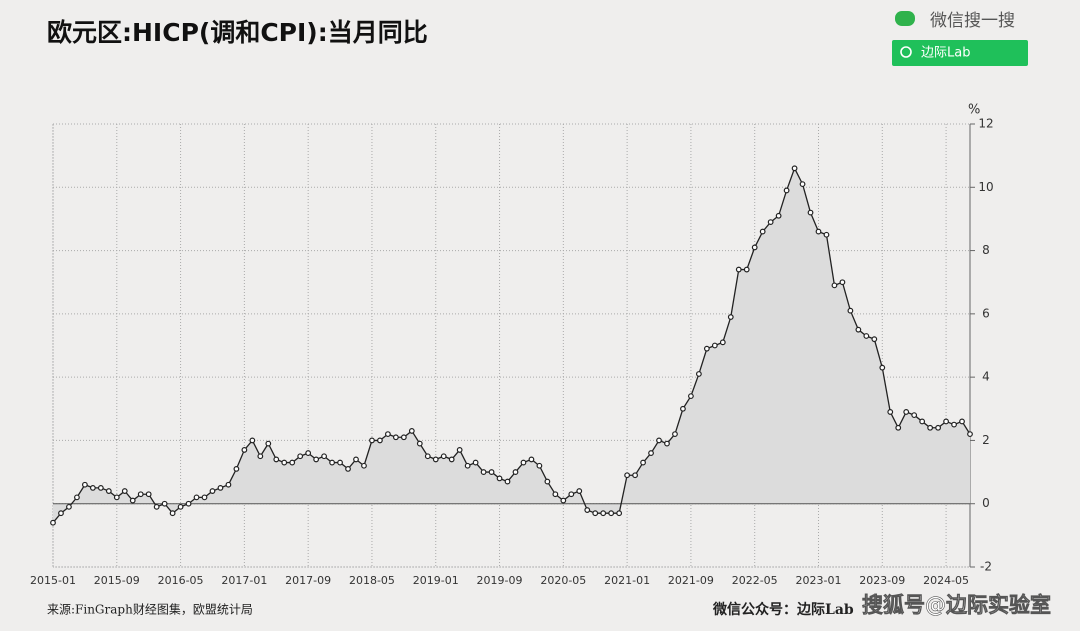  Describe the element at coordinates (500, 580) in the screenshot. I see `x-tick-label: 2019-09` at that location.